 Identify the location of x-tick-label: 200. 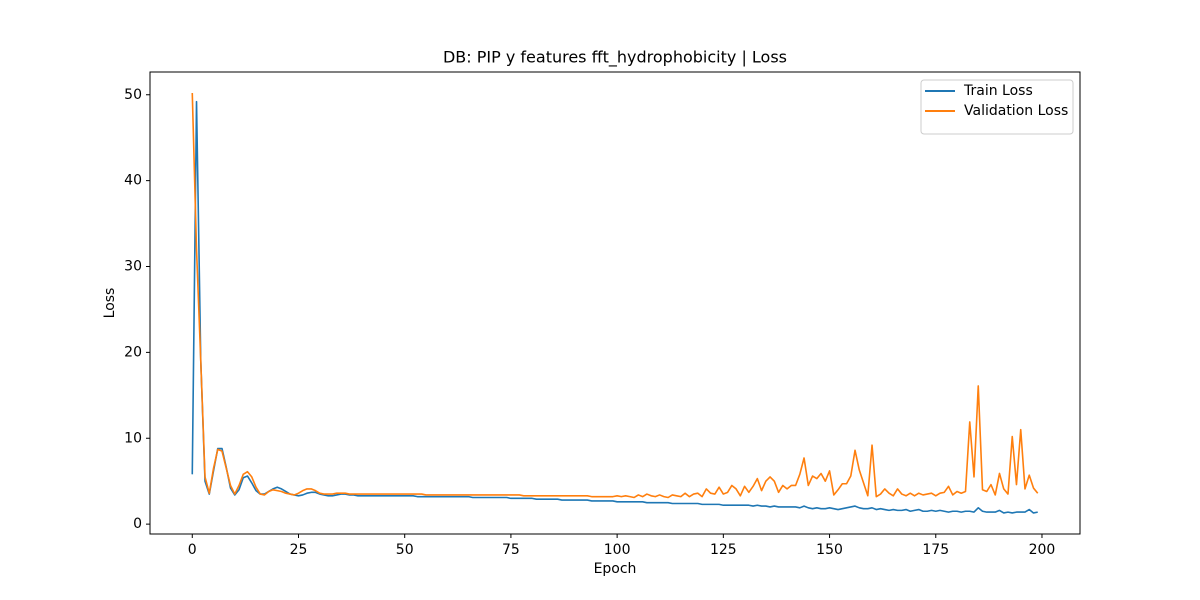
(1042, 550).